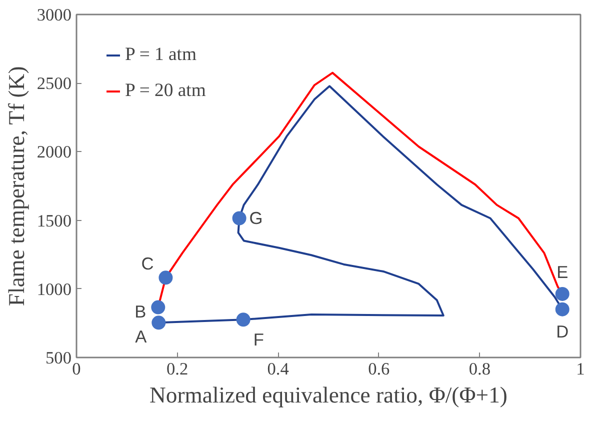  What do you see at coordinates (329, 395) in the screenshot?
I see `x-axis-title: Normalized equivalence ratio, Φ/(Φ+1)` at bounding box center [329, 395].